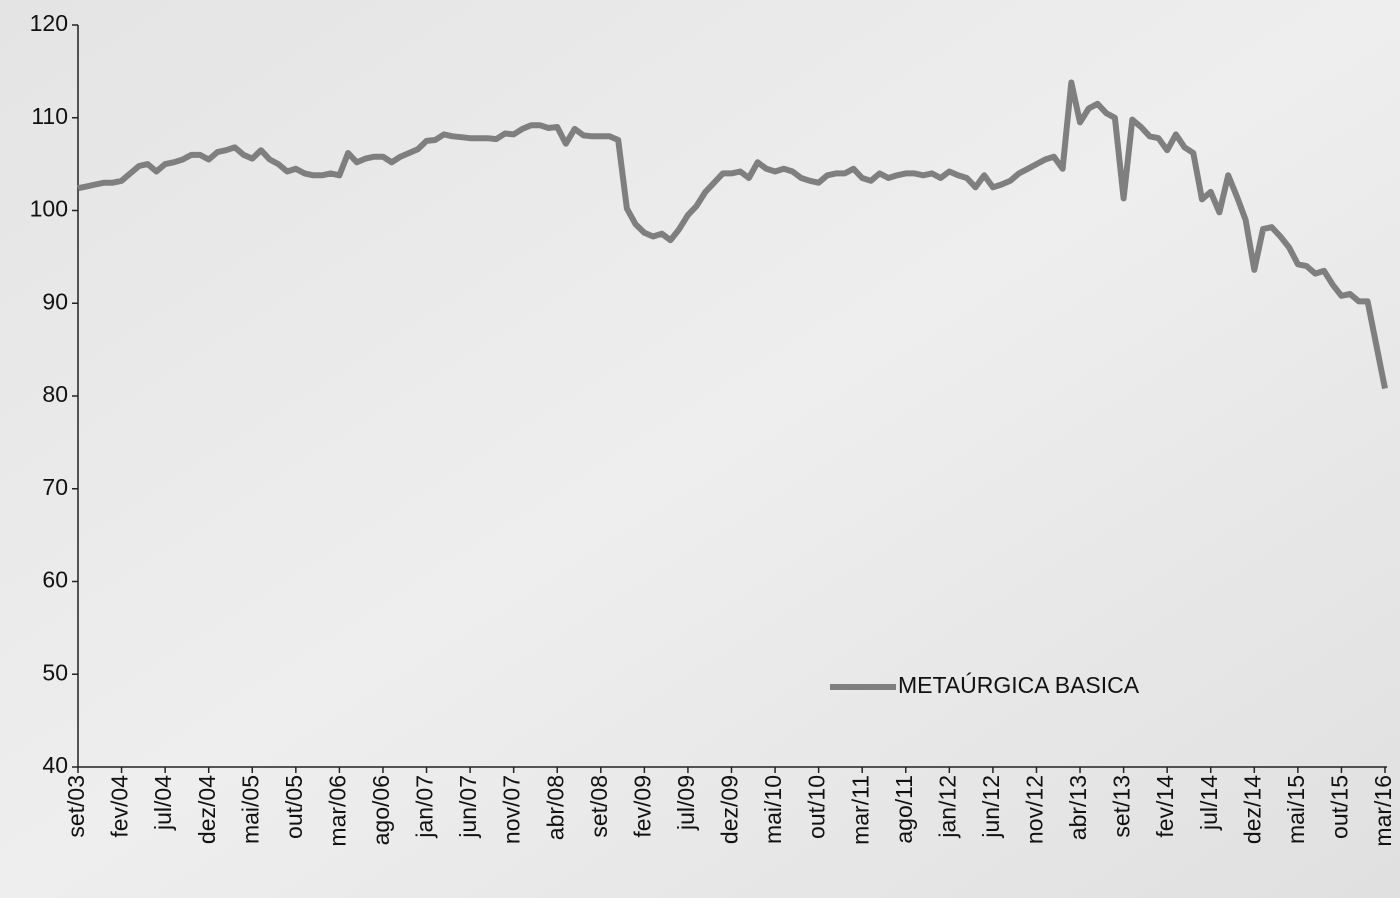 The height and width of the screenshot is (898, 1400). What do you see at coordinates (1340, 807) in the screenshot?
I see `x-tick-label: out/15` at bounding box center [1340, 807].